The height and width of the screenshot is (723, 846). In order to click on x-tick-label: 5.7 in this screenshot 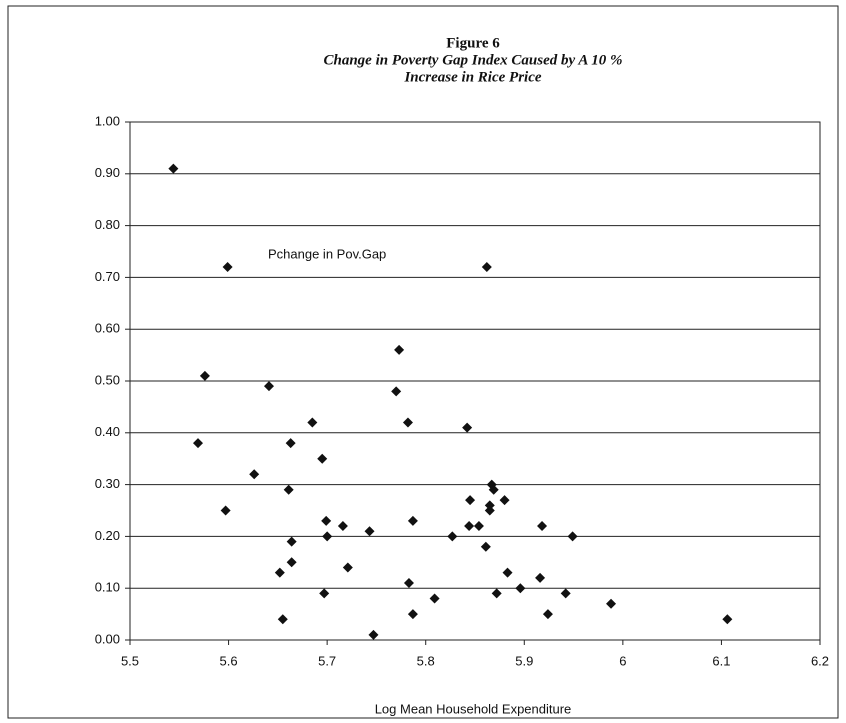, I will do `click(327, 660)`.